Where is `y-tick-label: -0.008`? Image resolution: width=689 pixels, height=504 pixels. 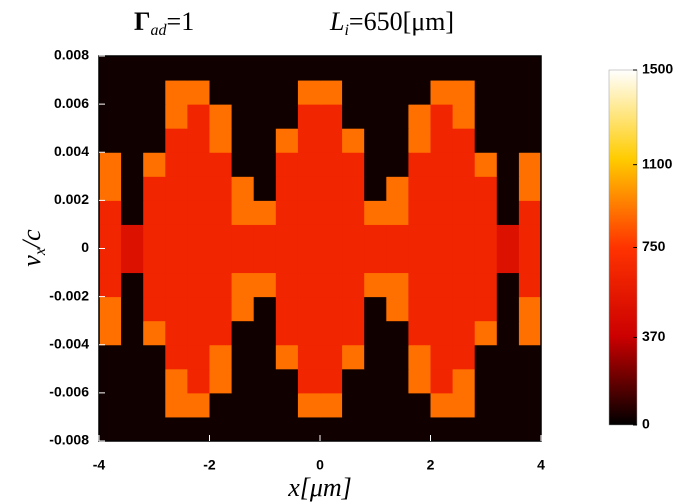 y-tick-label: -0.008 is located at coordinates (69, 440).